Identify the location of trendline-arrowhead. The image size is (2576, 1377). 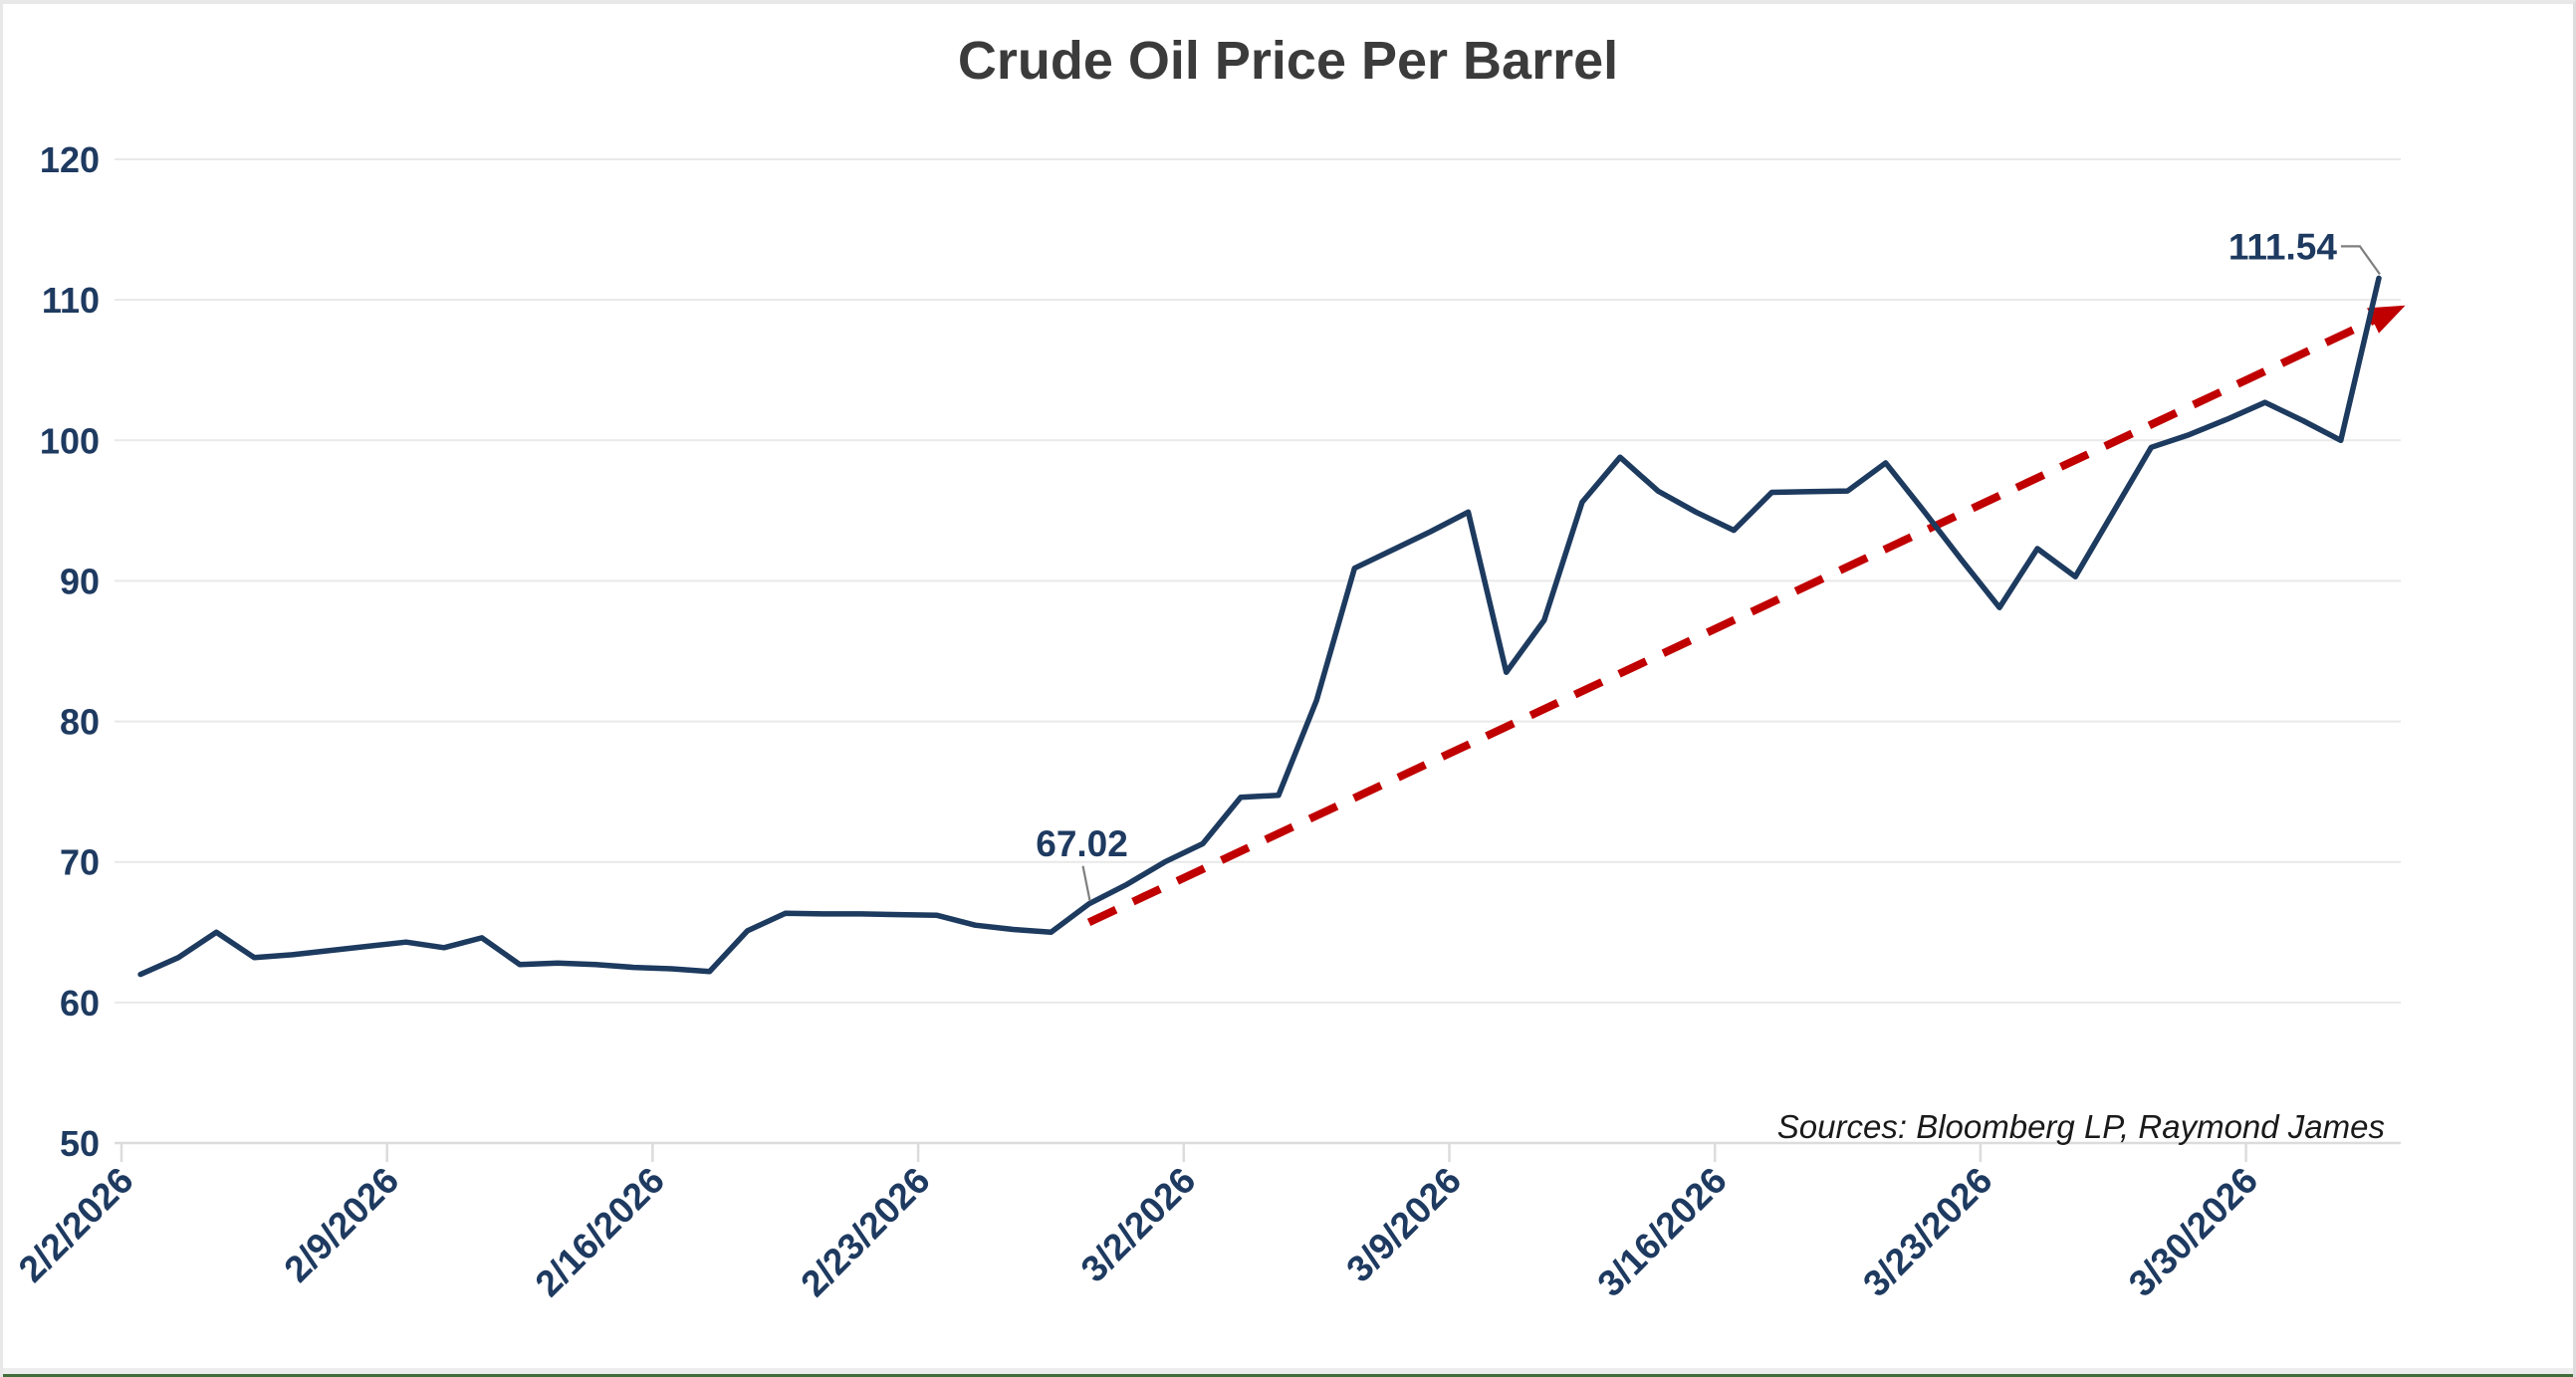
(2386, 320).